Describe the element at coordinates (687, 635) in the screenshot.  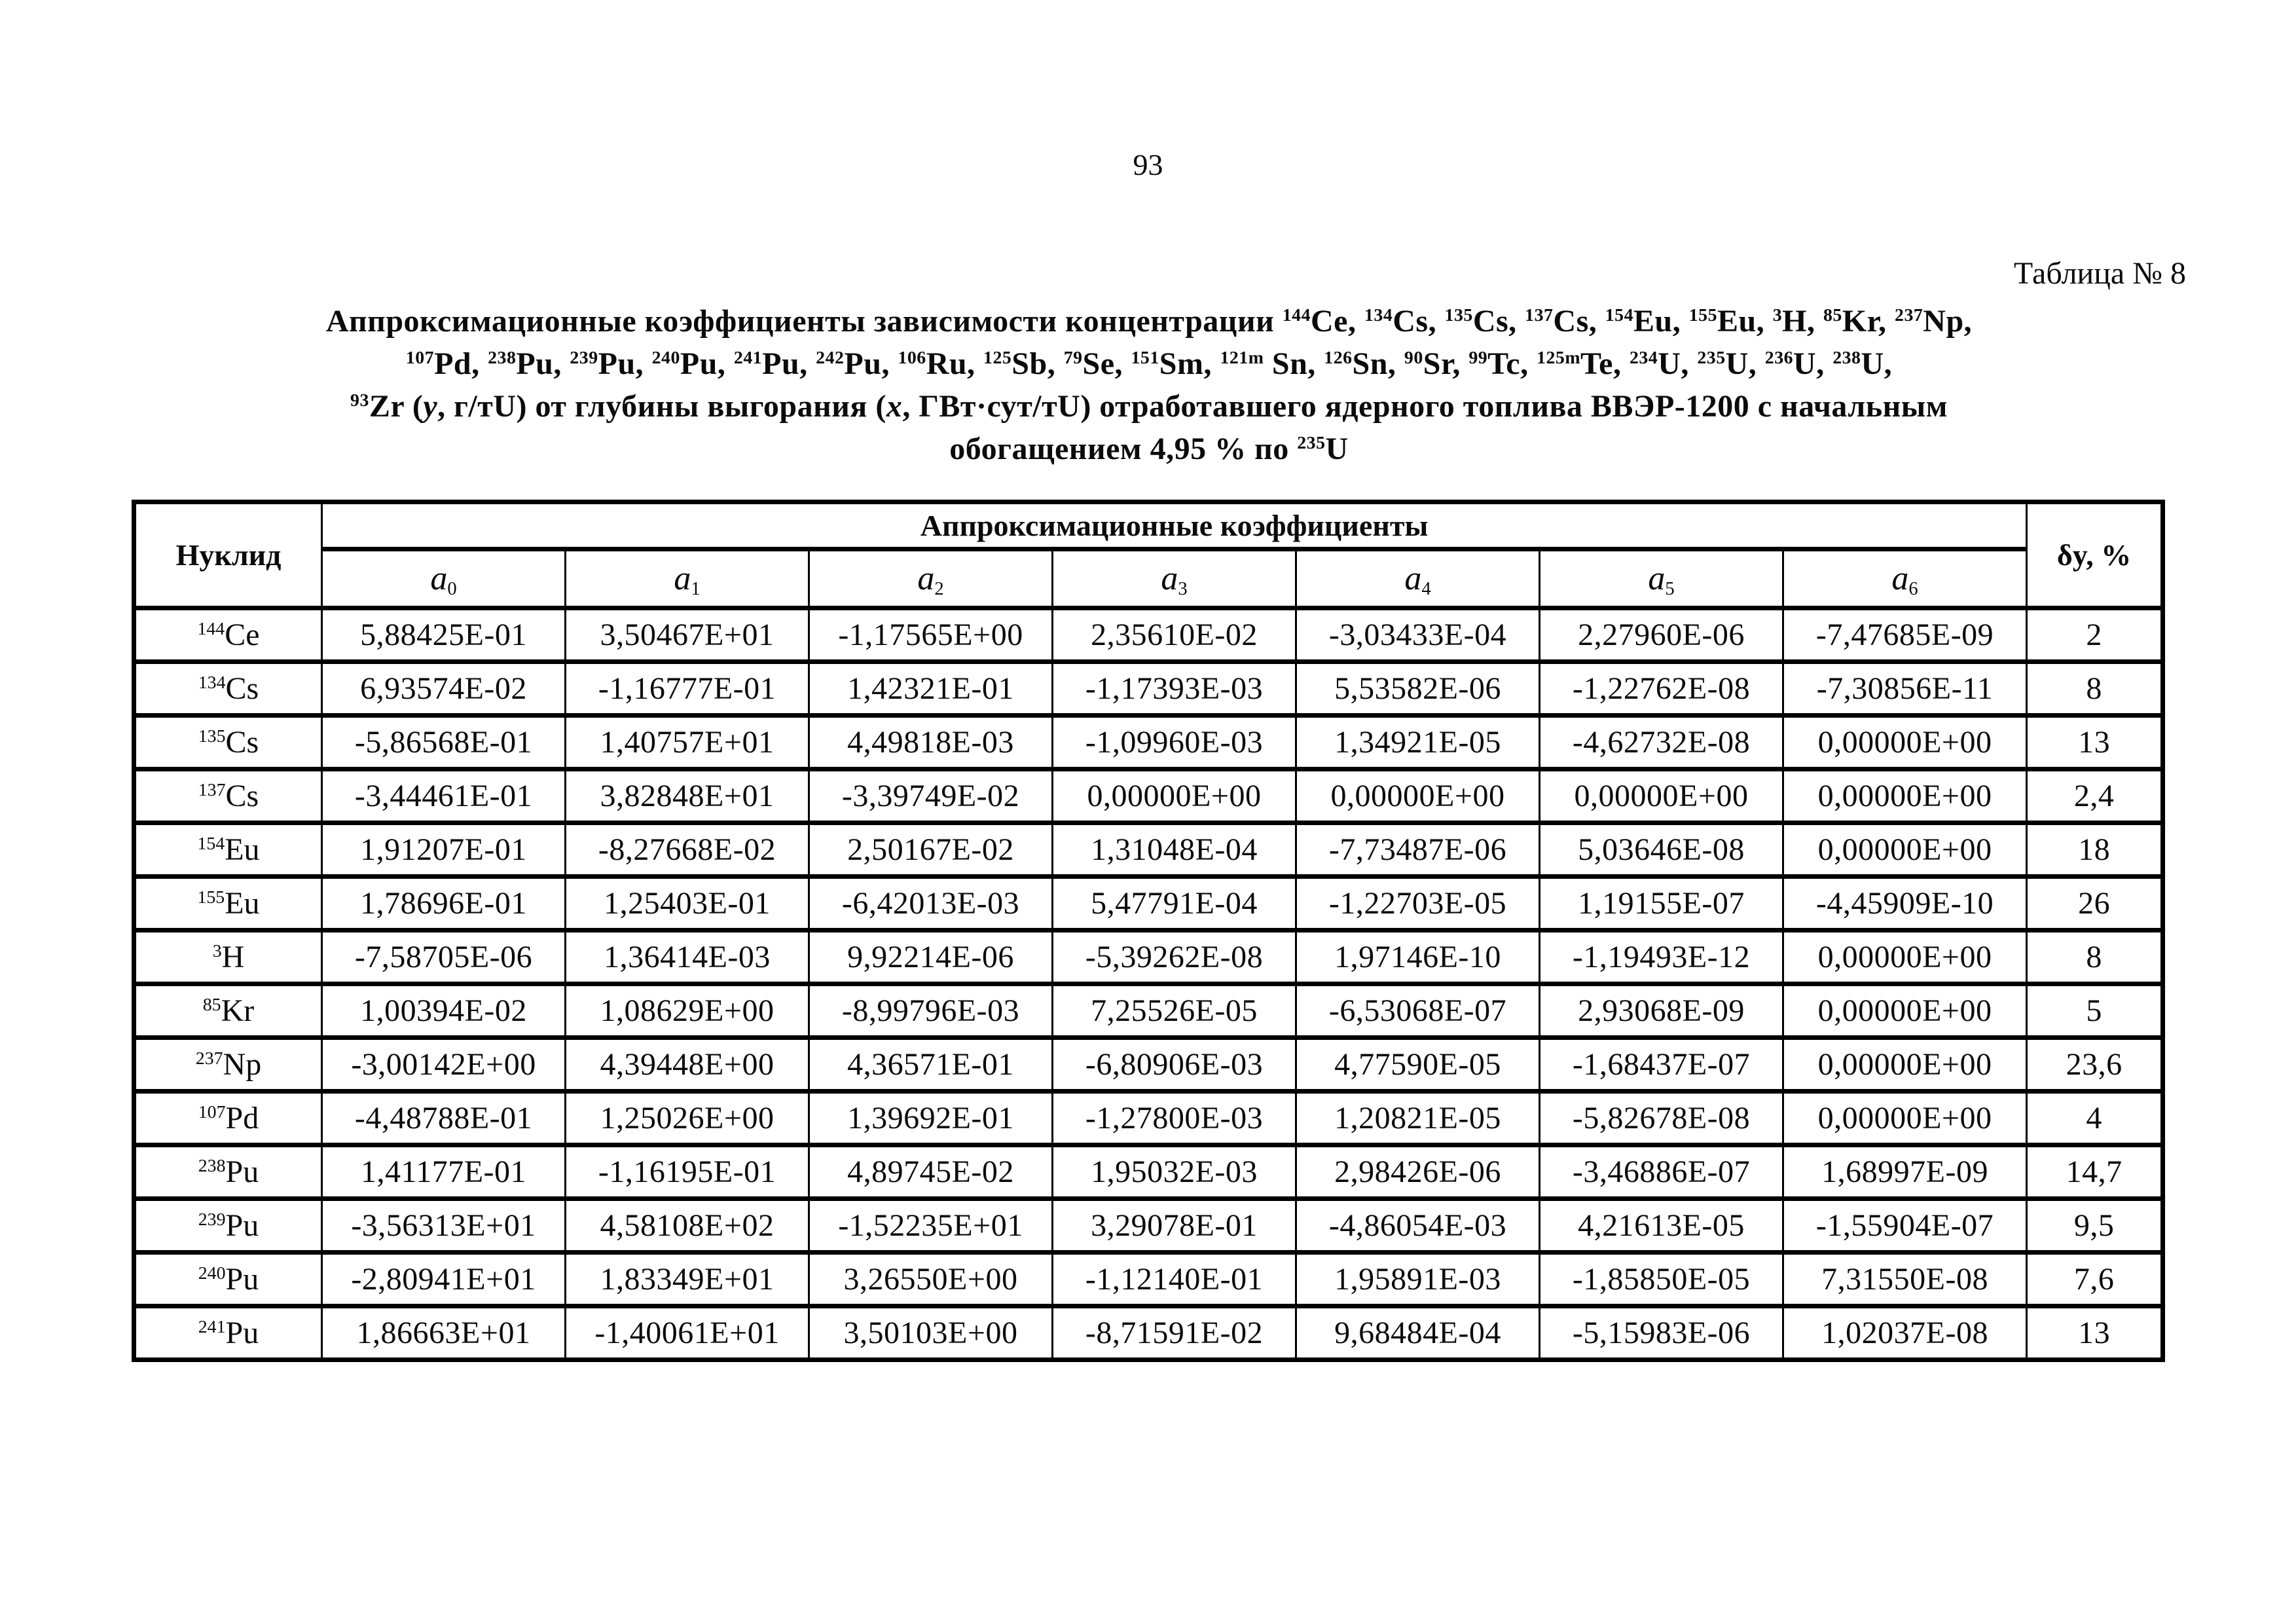
I see `coefficient-value-cell: 3,50467E+01` at that location.